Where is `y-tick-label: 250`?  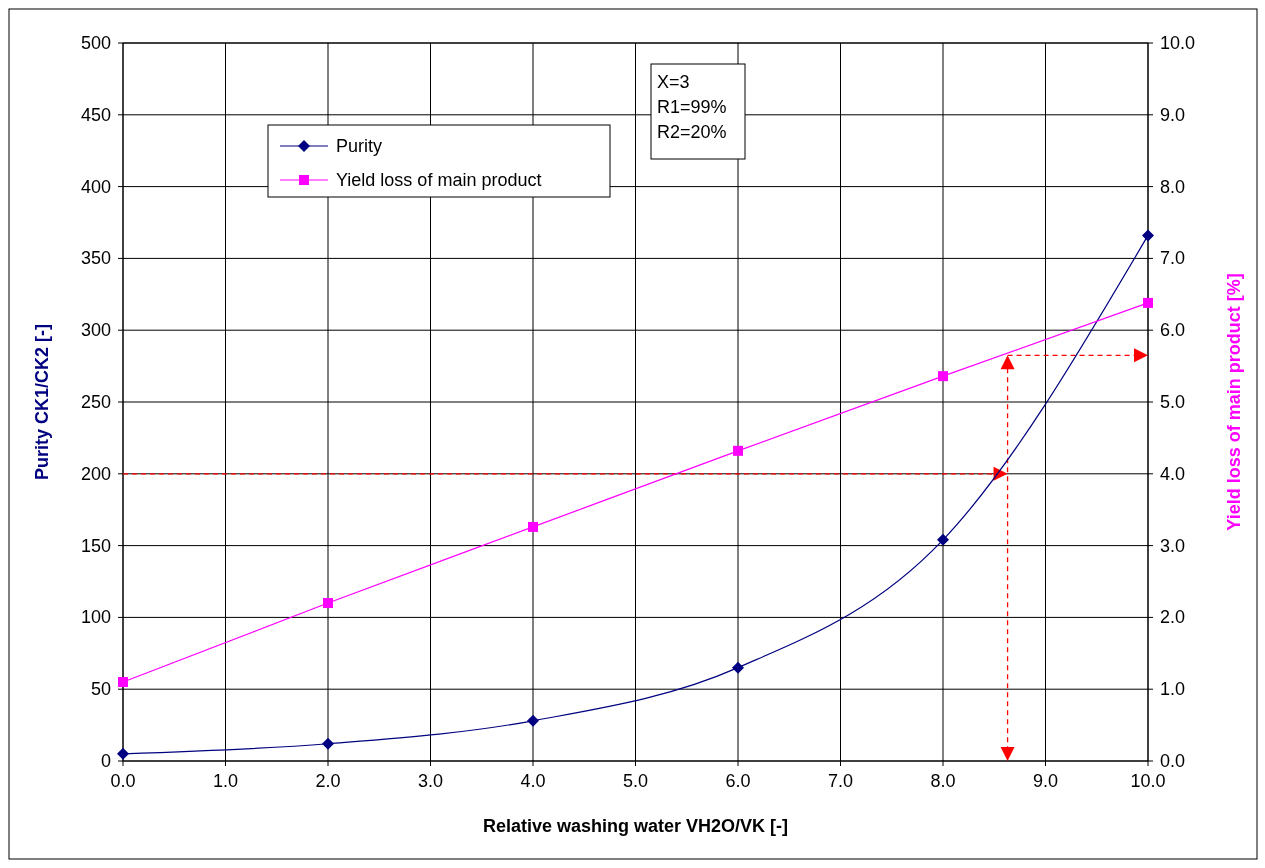 y-tick-label: 250 is located at coordinates (95, 402).